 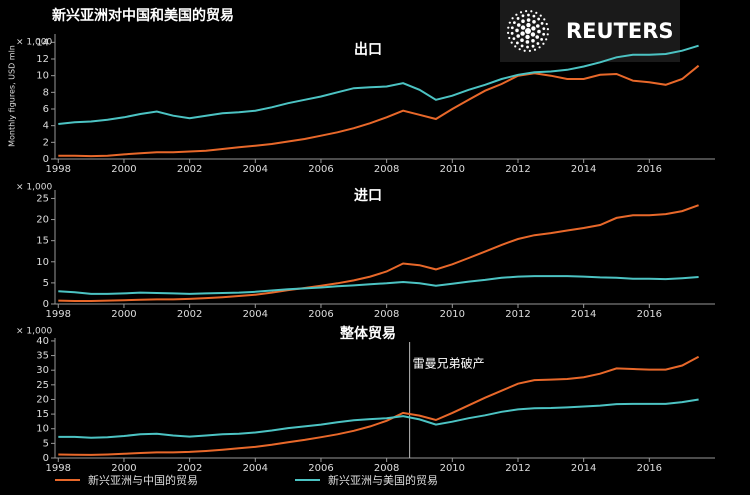 What do you see at coordinates (46, 126) in the screenshot?
I see `y-tick-label: 4` at bounding box center [46, 126].